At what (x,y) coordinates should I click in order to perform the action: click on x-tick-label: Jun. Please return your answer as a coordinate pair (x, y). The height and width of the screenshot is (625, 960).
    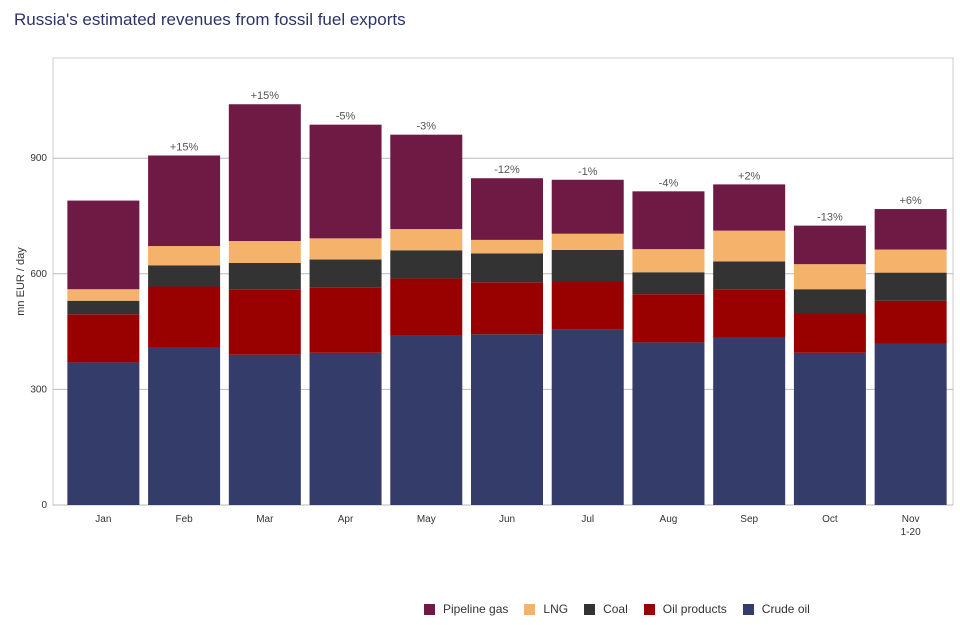
    Looking at the image, I should click on (507, 519).